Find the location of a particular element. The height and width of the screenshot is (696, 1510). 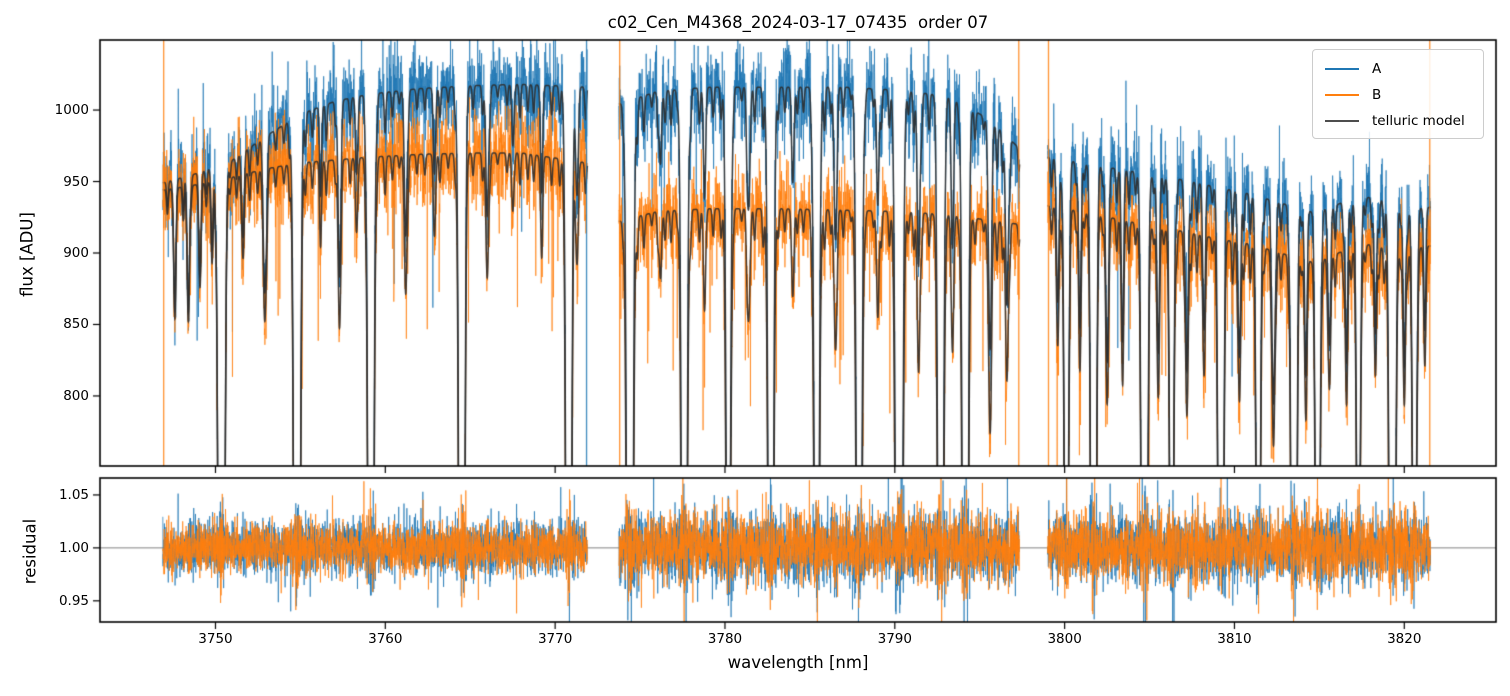

legend-label-b: B is located at coordinates (1377, 95).